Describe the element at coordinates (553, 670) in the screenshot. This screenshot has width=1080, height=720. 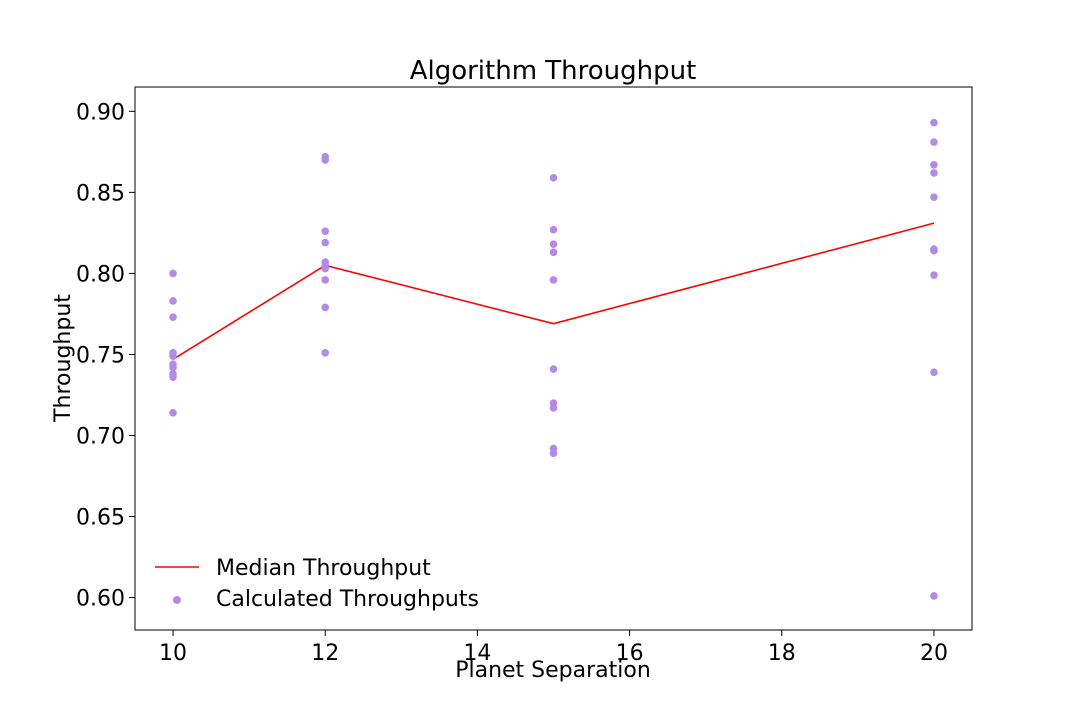
I see `x-axis-label: Planet Separation` at that location.